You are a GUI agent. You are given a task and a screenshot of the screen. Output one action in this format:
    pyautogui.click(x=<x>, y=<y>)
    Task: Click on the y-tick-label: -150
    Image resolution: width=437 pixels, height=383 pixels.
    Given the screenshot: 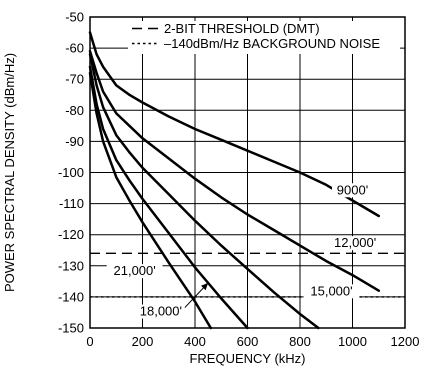 What is the action you would take?
    pyautogui.click(x=71, y=328)
    